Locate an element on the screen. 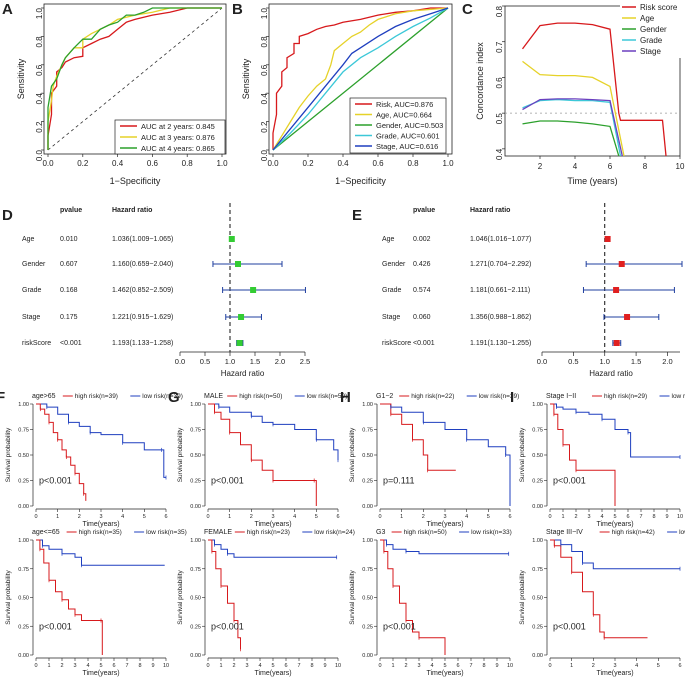  x-axis-label: Time(years) is located at coordinates (272, 673).